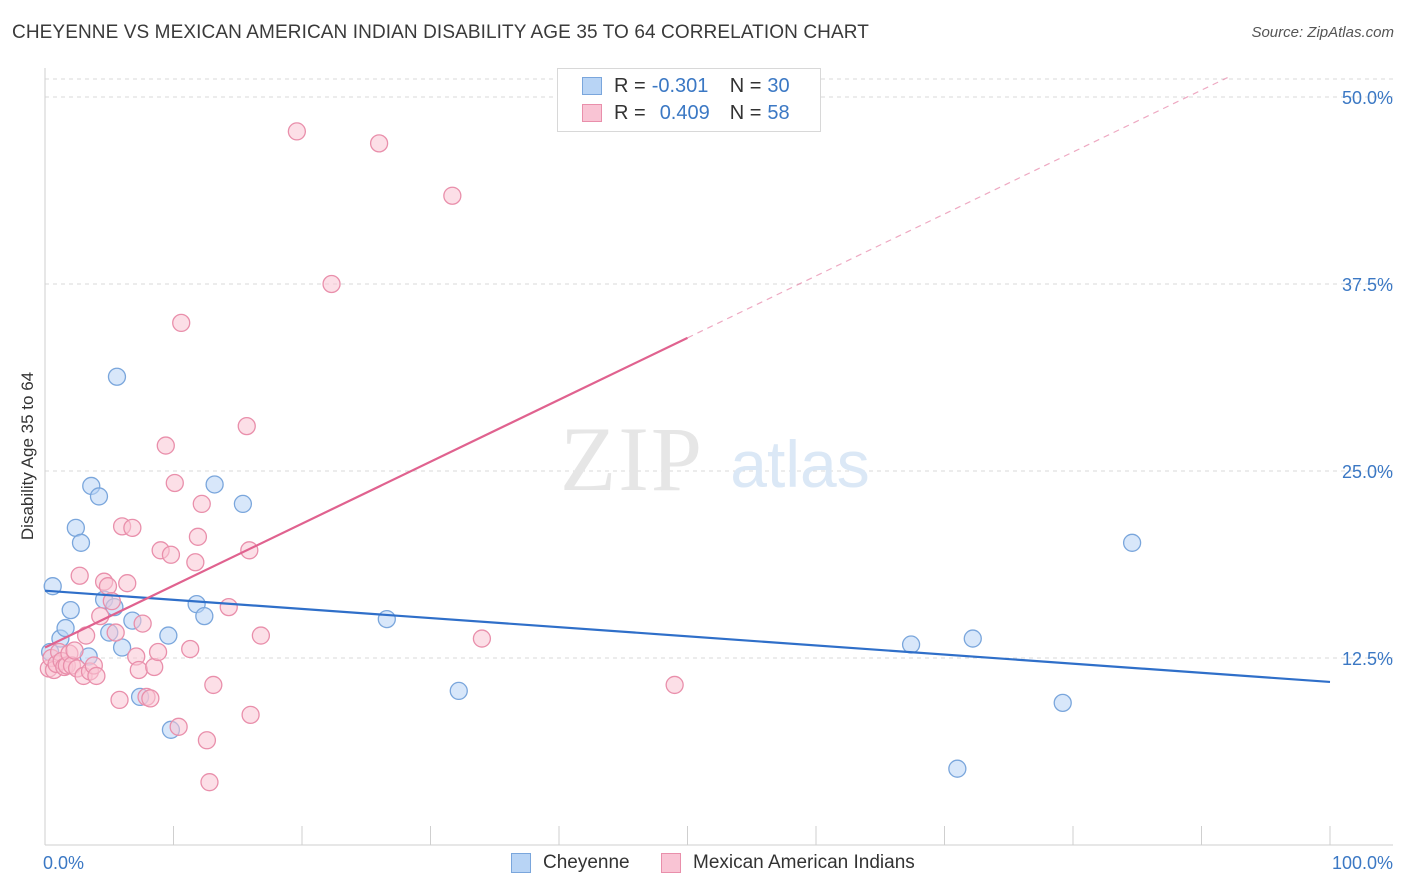 Image resolution: width=1406 pixels, height=892 pixels. What do you see at coordinates (27, 456) in the screenshot?
I see `y-axis-label: Disability Age 35 to 64` at bounding box center [27, 456].